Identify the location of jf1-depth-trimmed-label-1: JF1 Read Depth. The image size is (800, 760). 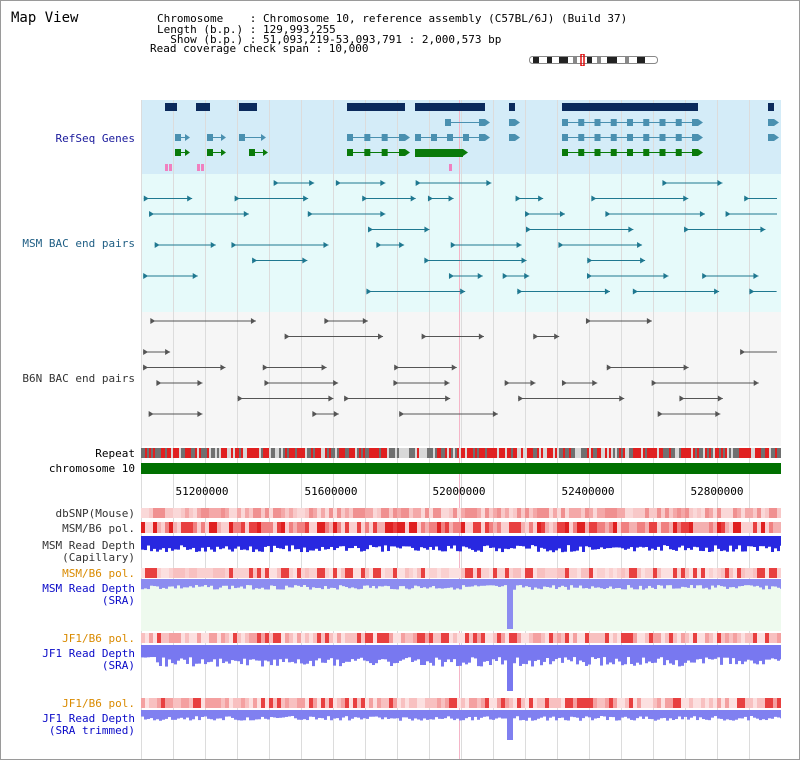
(88, 718).